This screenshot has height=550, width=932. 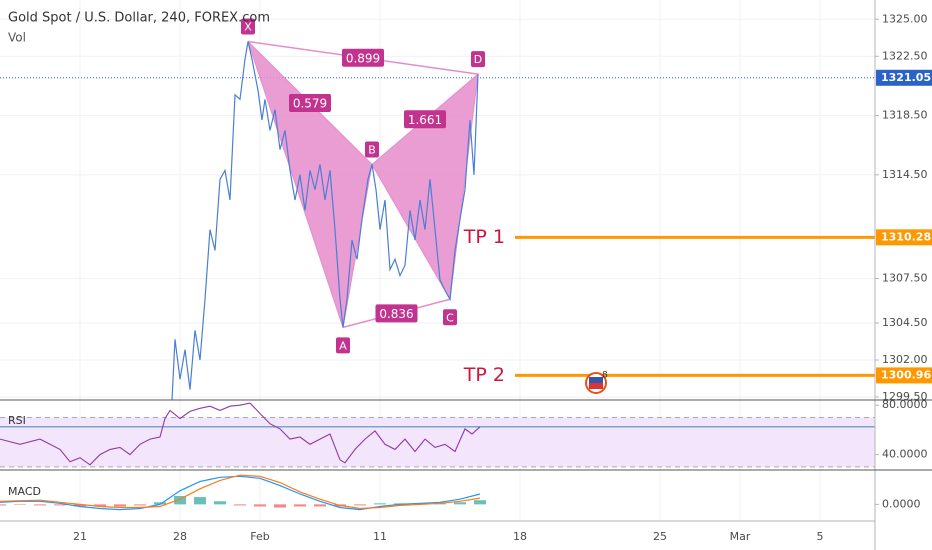 What do you see at coordinates (484, 237) in the screenshot?
I see `tp-label: TP 1` at bounding box center [484, 237].